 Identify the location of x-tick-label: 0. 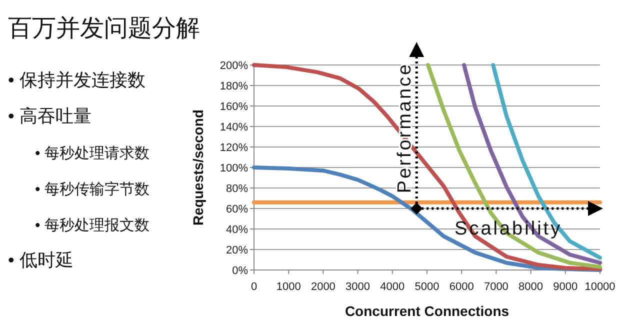
(254, 287).